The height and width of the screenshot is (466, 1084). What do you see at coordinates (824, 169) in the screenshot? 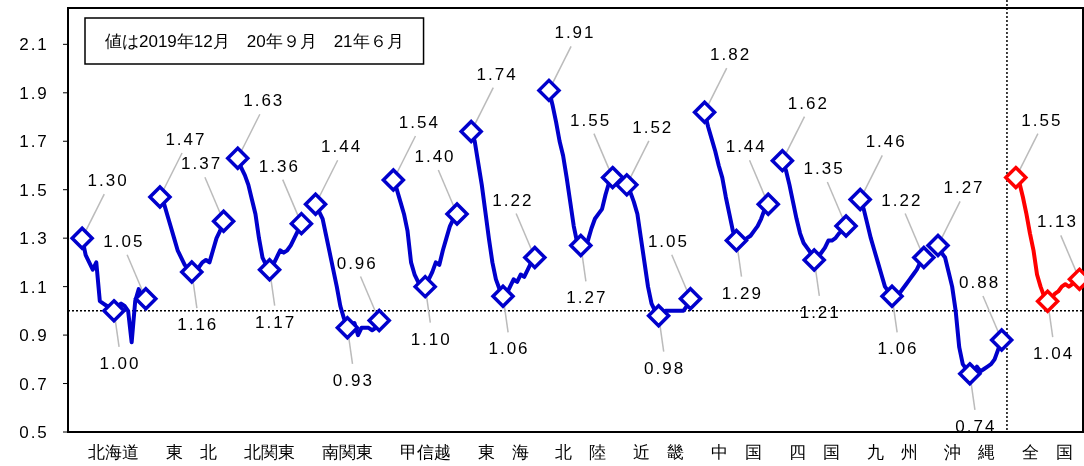
I see `label: 1.35` at bounding box center [824, 169].